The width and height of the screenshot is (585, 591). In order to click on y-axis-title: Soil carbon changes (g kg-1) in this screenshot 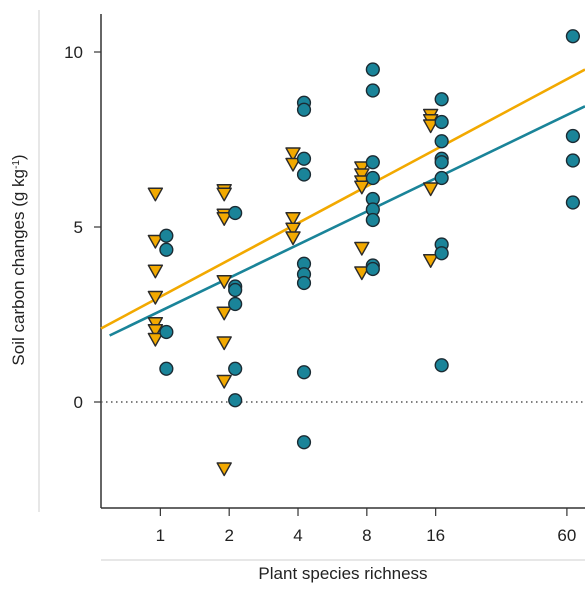, I will do `click(18, 259)`.